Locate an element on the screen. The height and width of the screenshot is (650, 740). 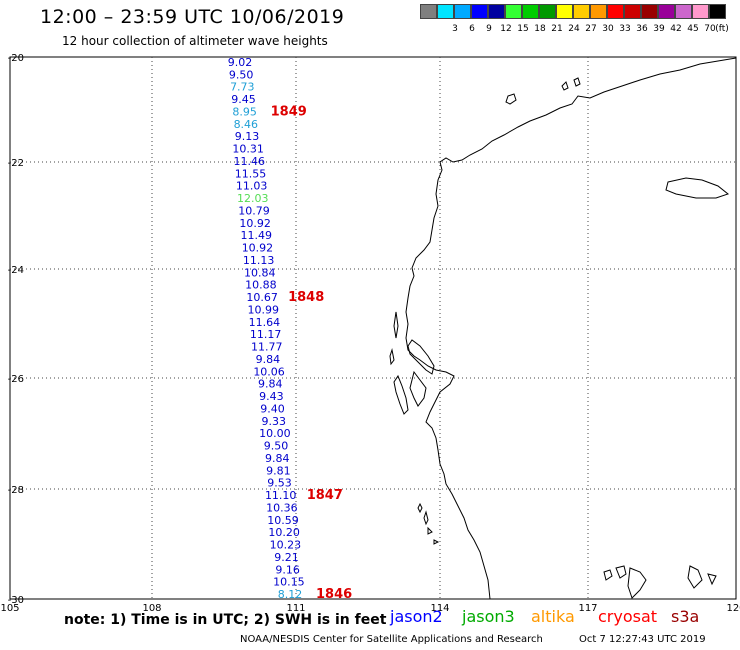
wave-height-value: 9.40 is located at coordinates (272, 408).